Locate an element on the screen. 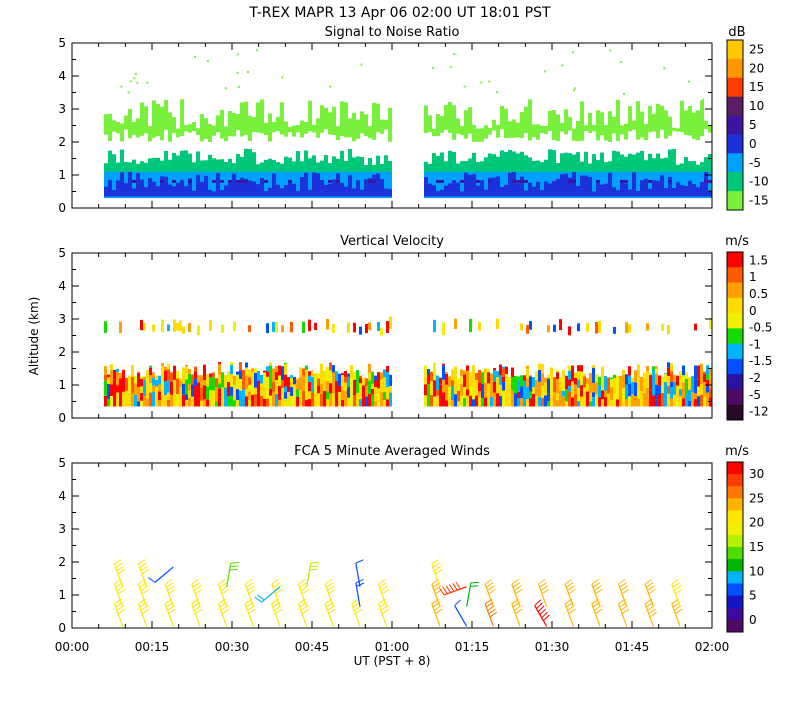 Image resolution: width=800 pixels, height=704 pixels. winds-colorbar-label: 25 is located at coordinates (756, 498).